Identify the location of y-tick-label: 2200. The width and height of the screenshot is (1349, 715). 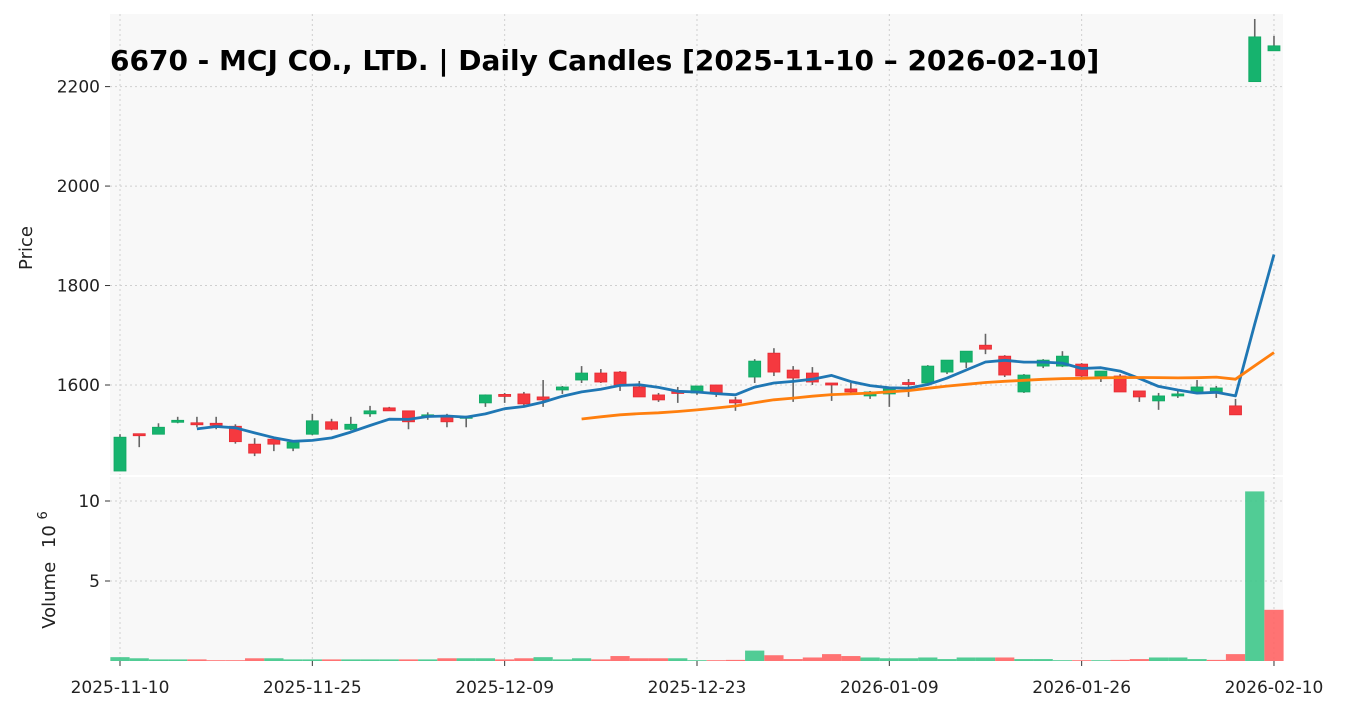
(78, 88).